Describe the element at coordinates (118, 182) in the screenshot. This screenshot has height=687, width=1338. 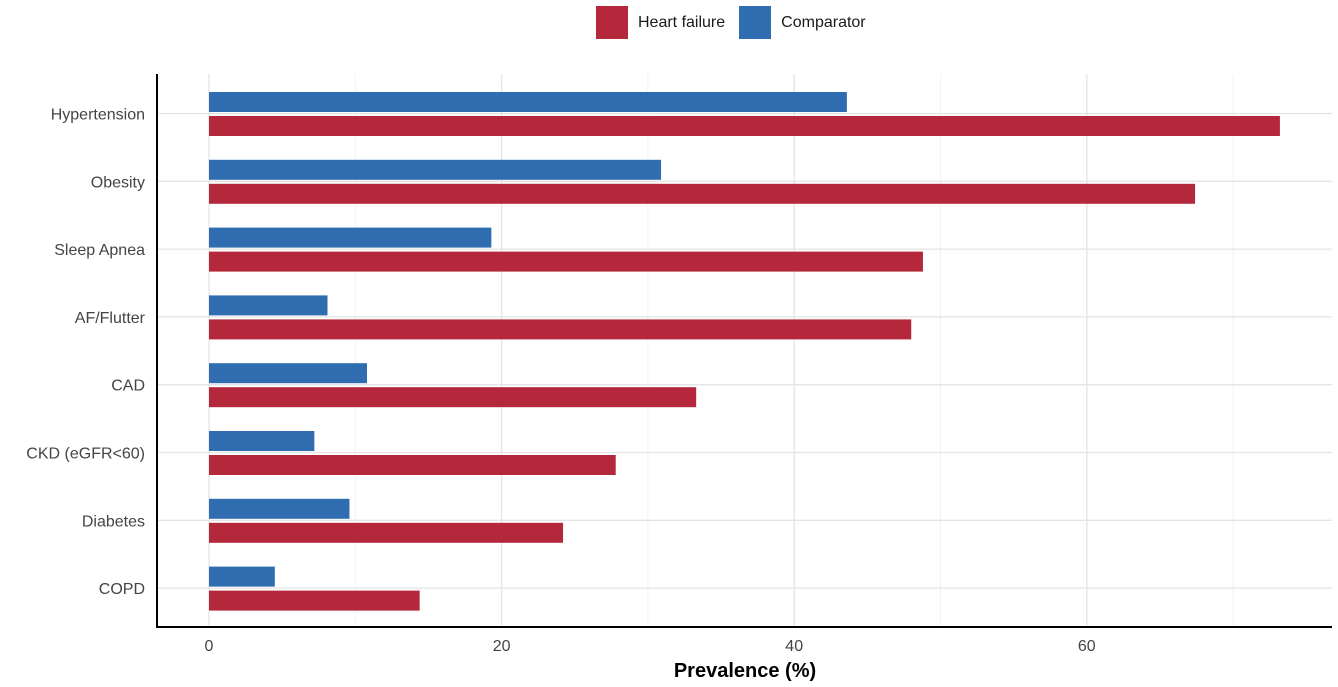
I see `y-tick-label: Obesity` at that location.